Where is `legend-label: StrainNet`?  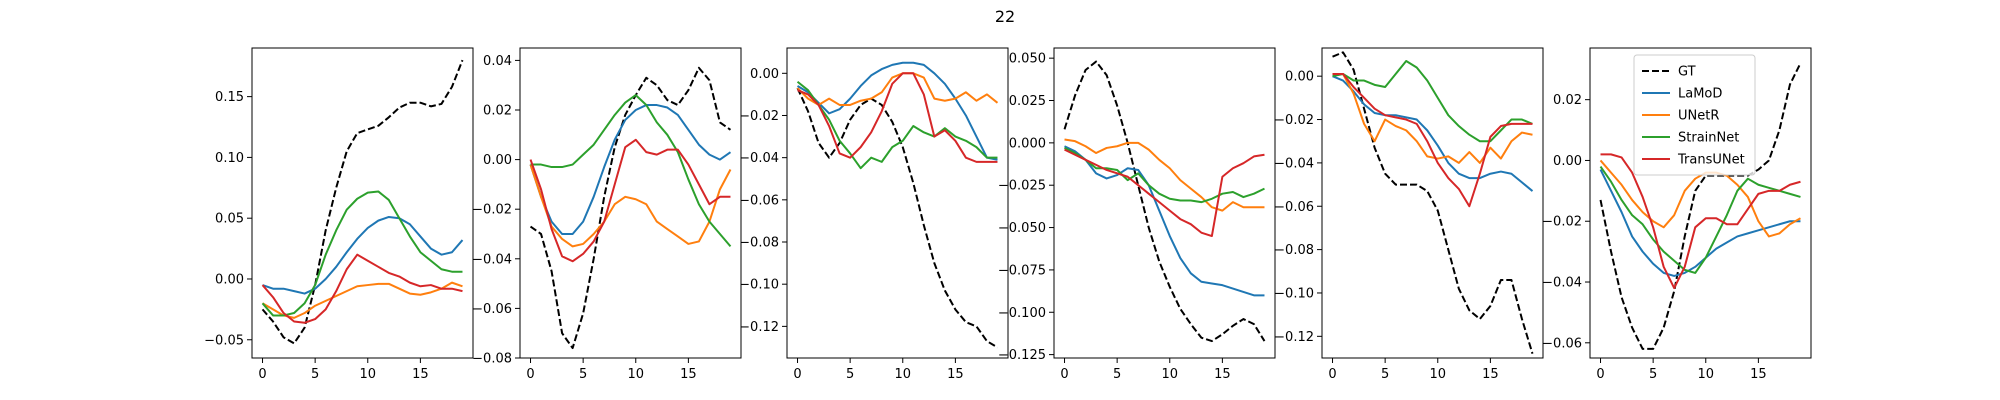
legend-label: StrainNet is located at coordinates (1708, 138).